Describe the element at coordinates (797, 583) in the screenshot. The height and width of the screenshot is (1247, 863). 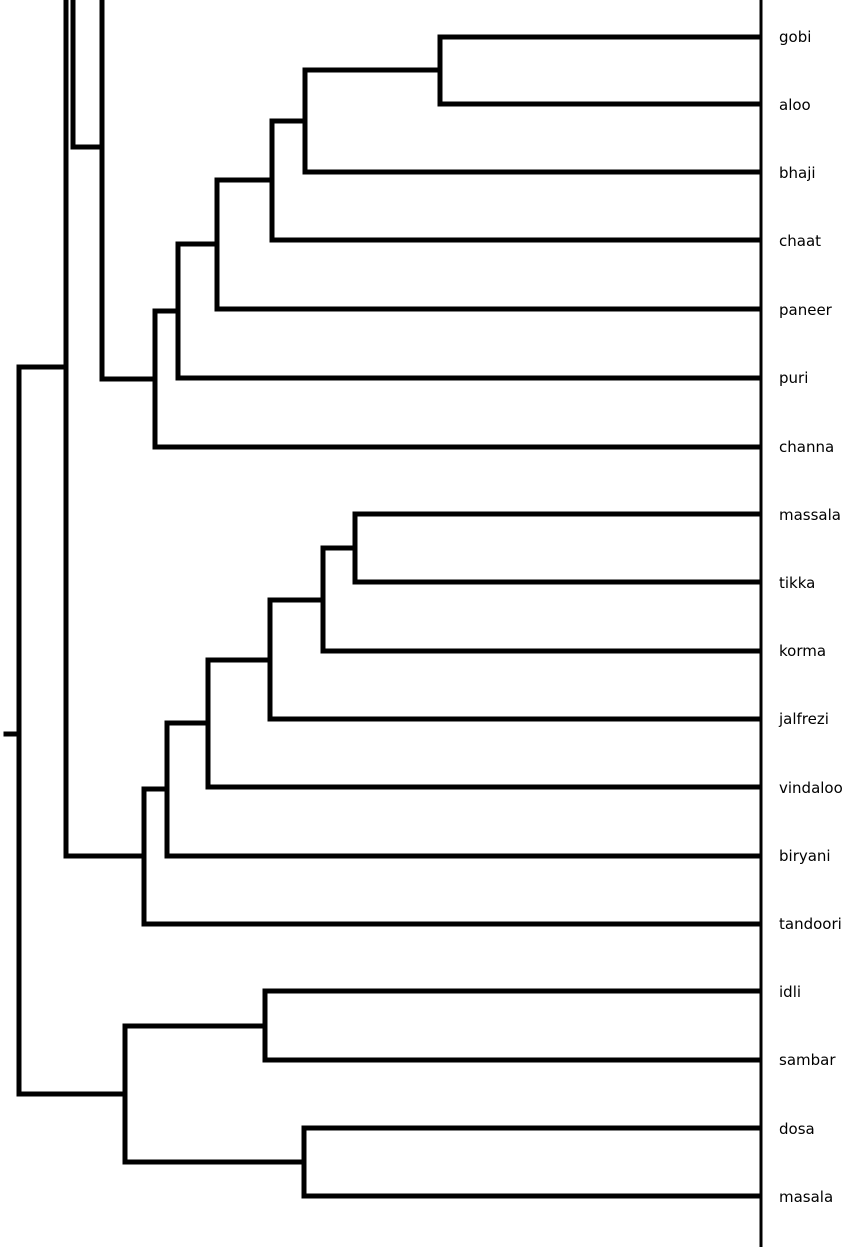
I see `leaf-label-tikka: tikka` at that location.